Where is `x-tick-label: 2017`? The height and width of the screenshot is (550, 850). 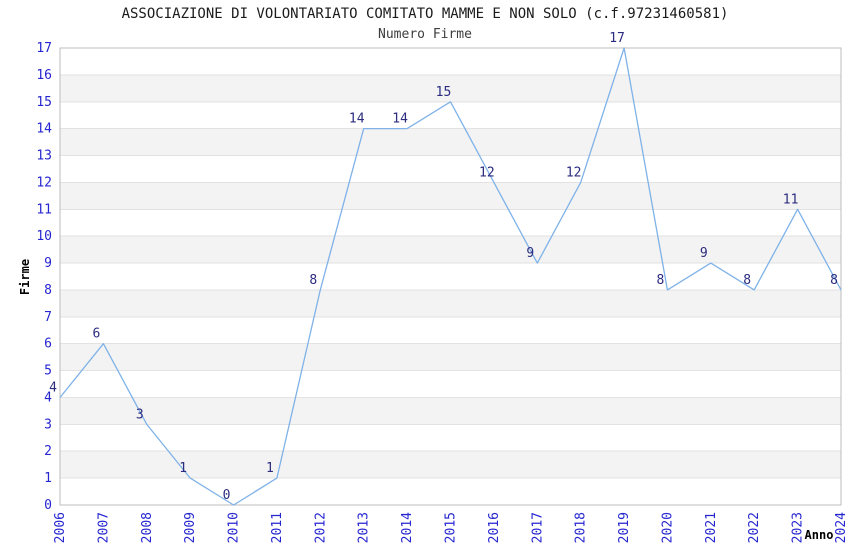 x-tick-label: 2017 is located at coordinates (537, 527).